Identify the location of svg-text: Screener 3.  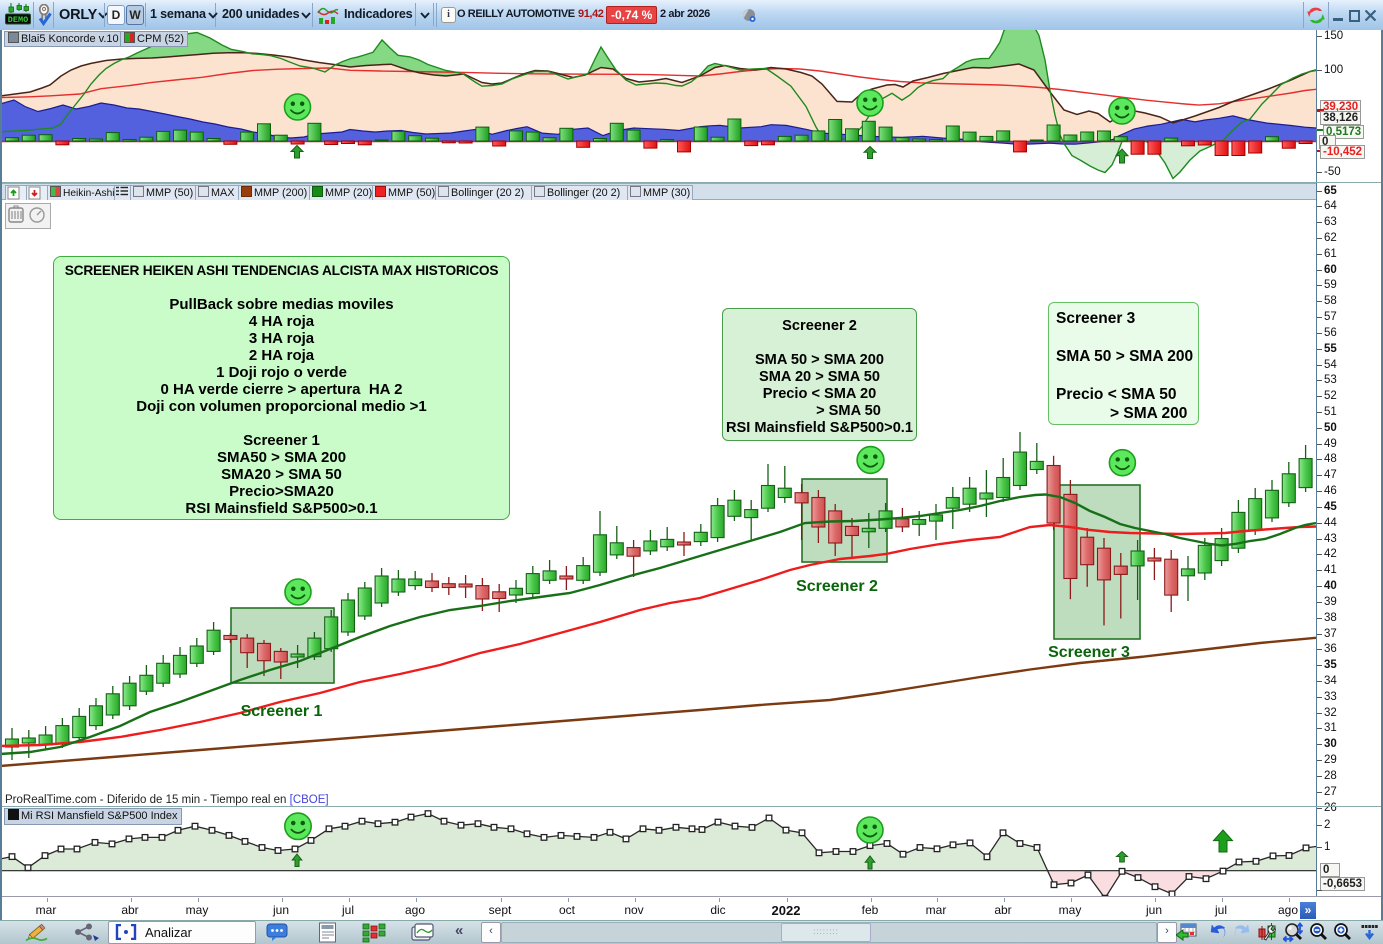
(1089, 652).